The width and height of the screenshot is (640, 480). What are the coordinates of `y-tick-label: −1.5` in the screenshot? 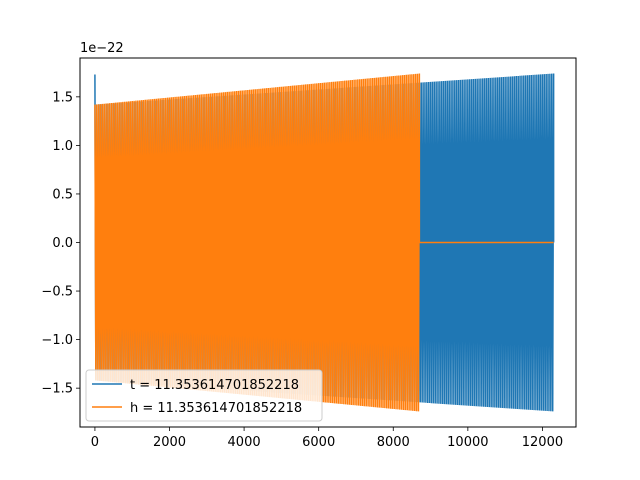 It's located at (57, 389).